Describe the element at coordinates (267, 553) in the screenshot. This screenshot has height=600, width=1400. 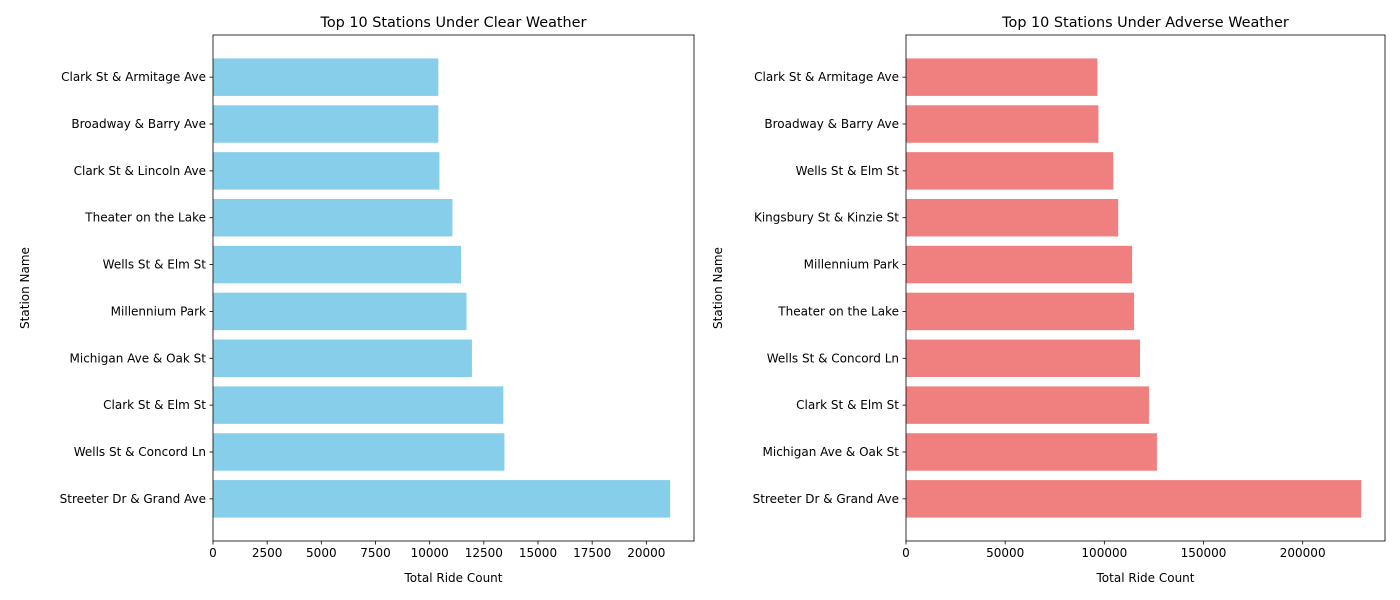
I see `x-tick-label-2500: 2500` at that location.